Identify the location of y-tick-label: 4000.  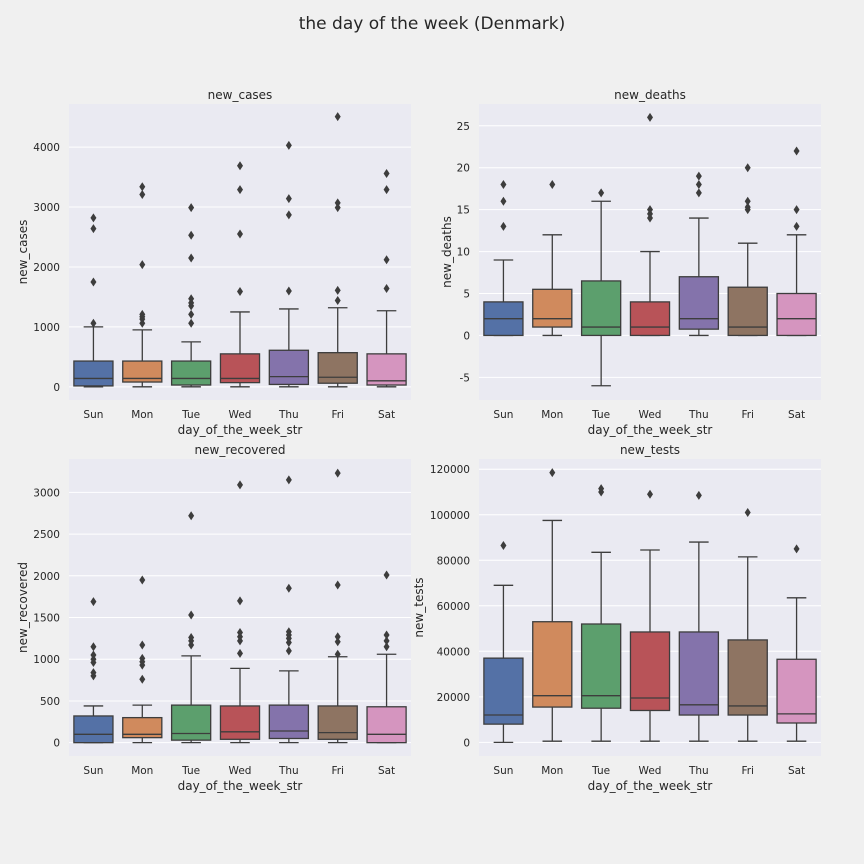
(46, 148).